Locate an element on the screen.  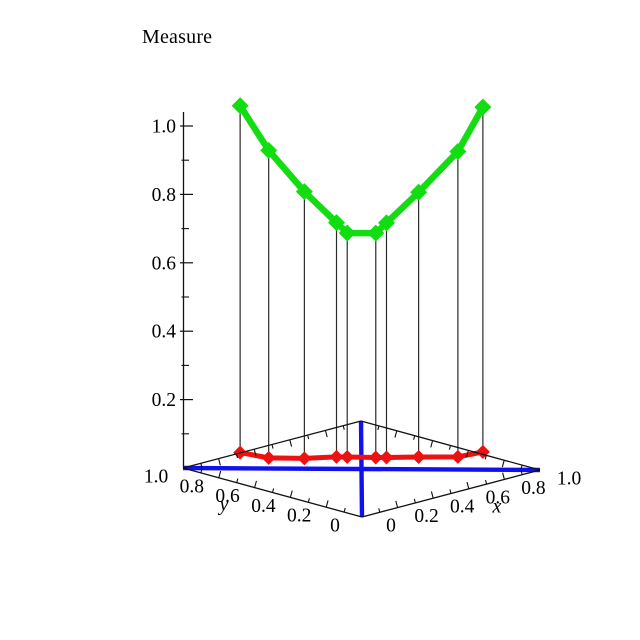
y-tick-label: 0.8 is located at coordinates (192, 486).